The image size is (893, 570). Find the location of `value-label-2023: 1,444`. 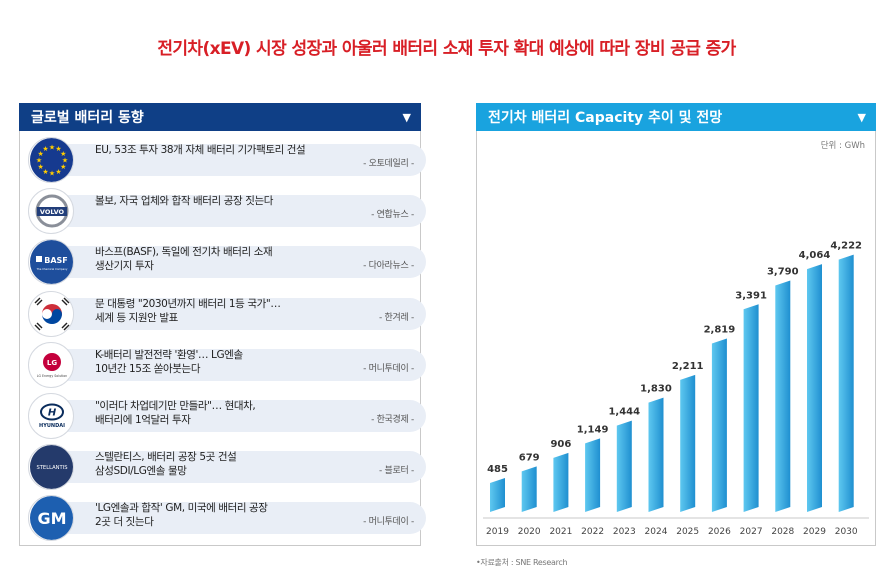

value-label-2023: 1,444 is located at coordinates (624, 412).